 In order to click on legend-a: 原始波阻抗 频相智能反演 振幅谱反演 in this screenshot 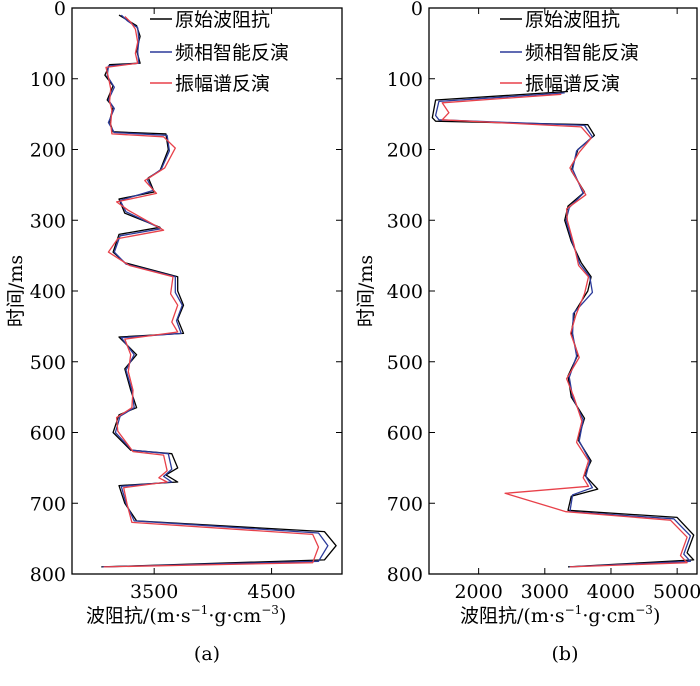, I will do `click(219, 52)`.